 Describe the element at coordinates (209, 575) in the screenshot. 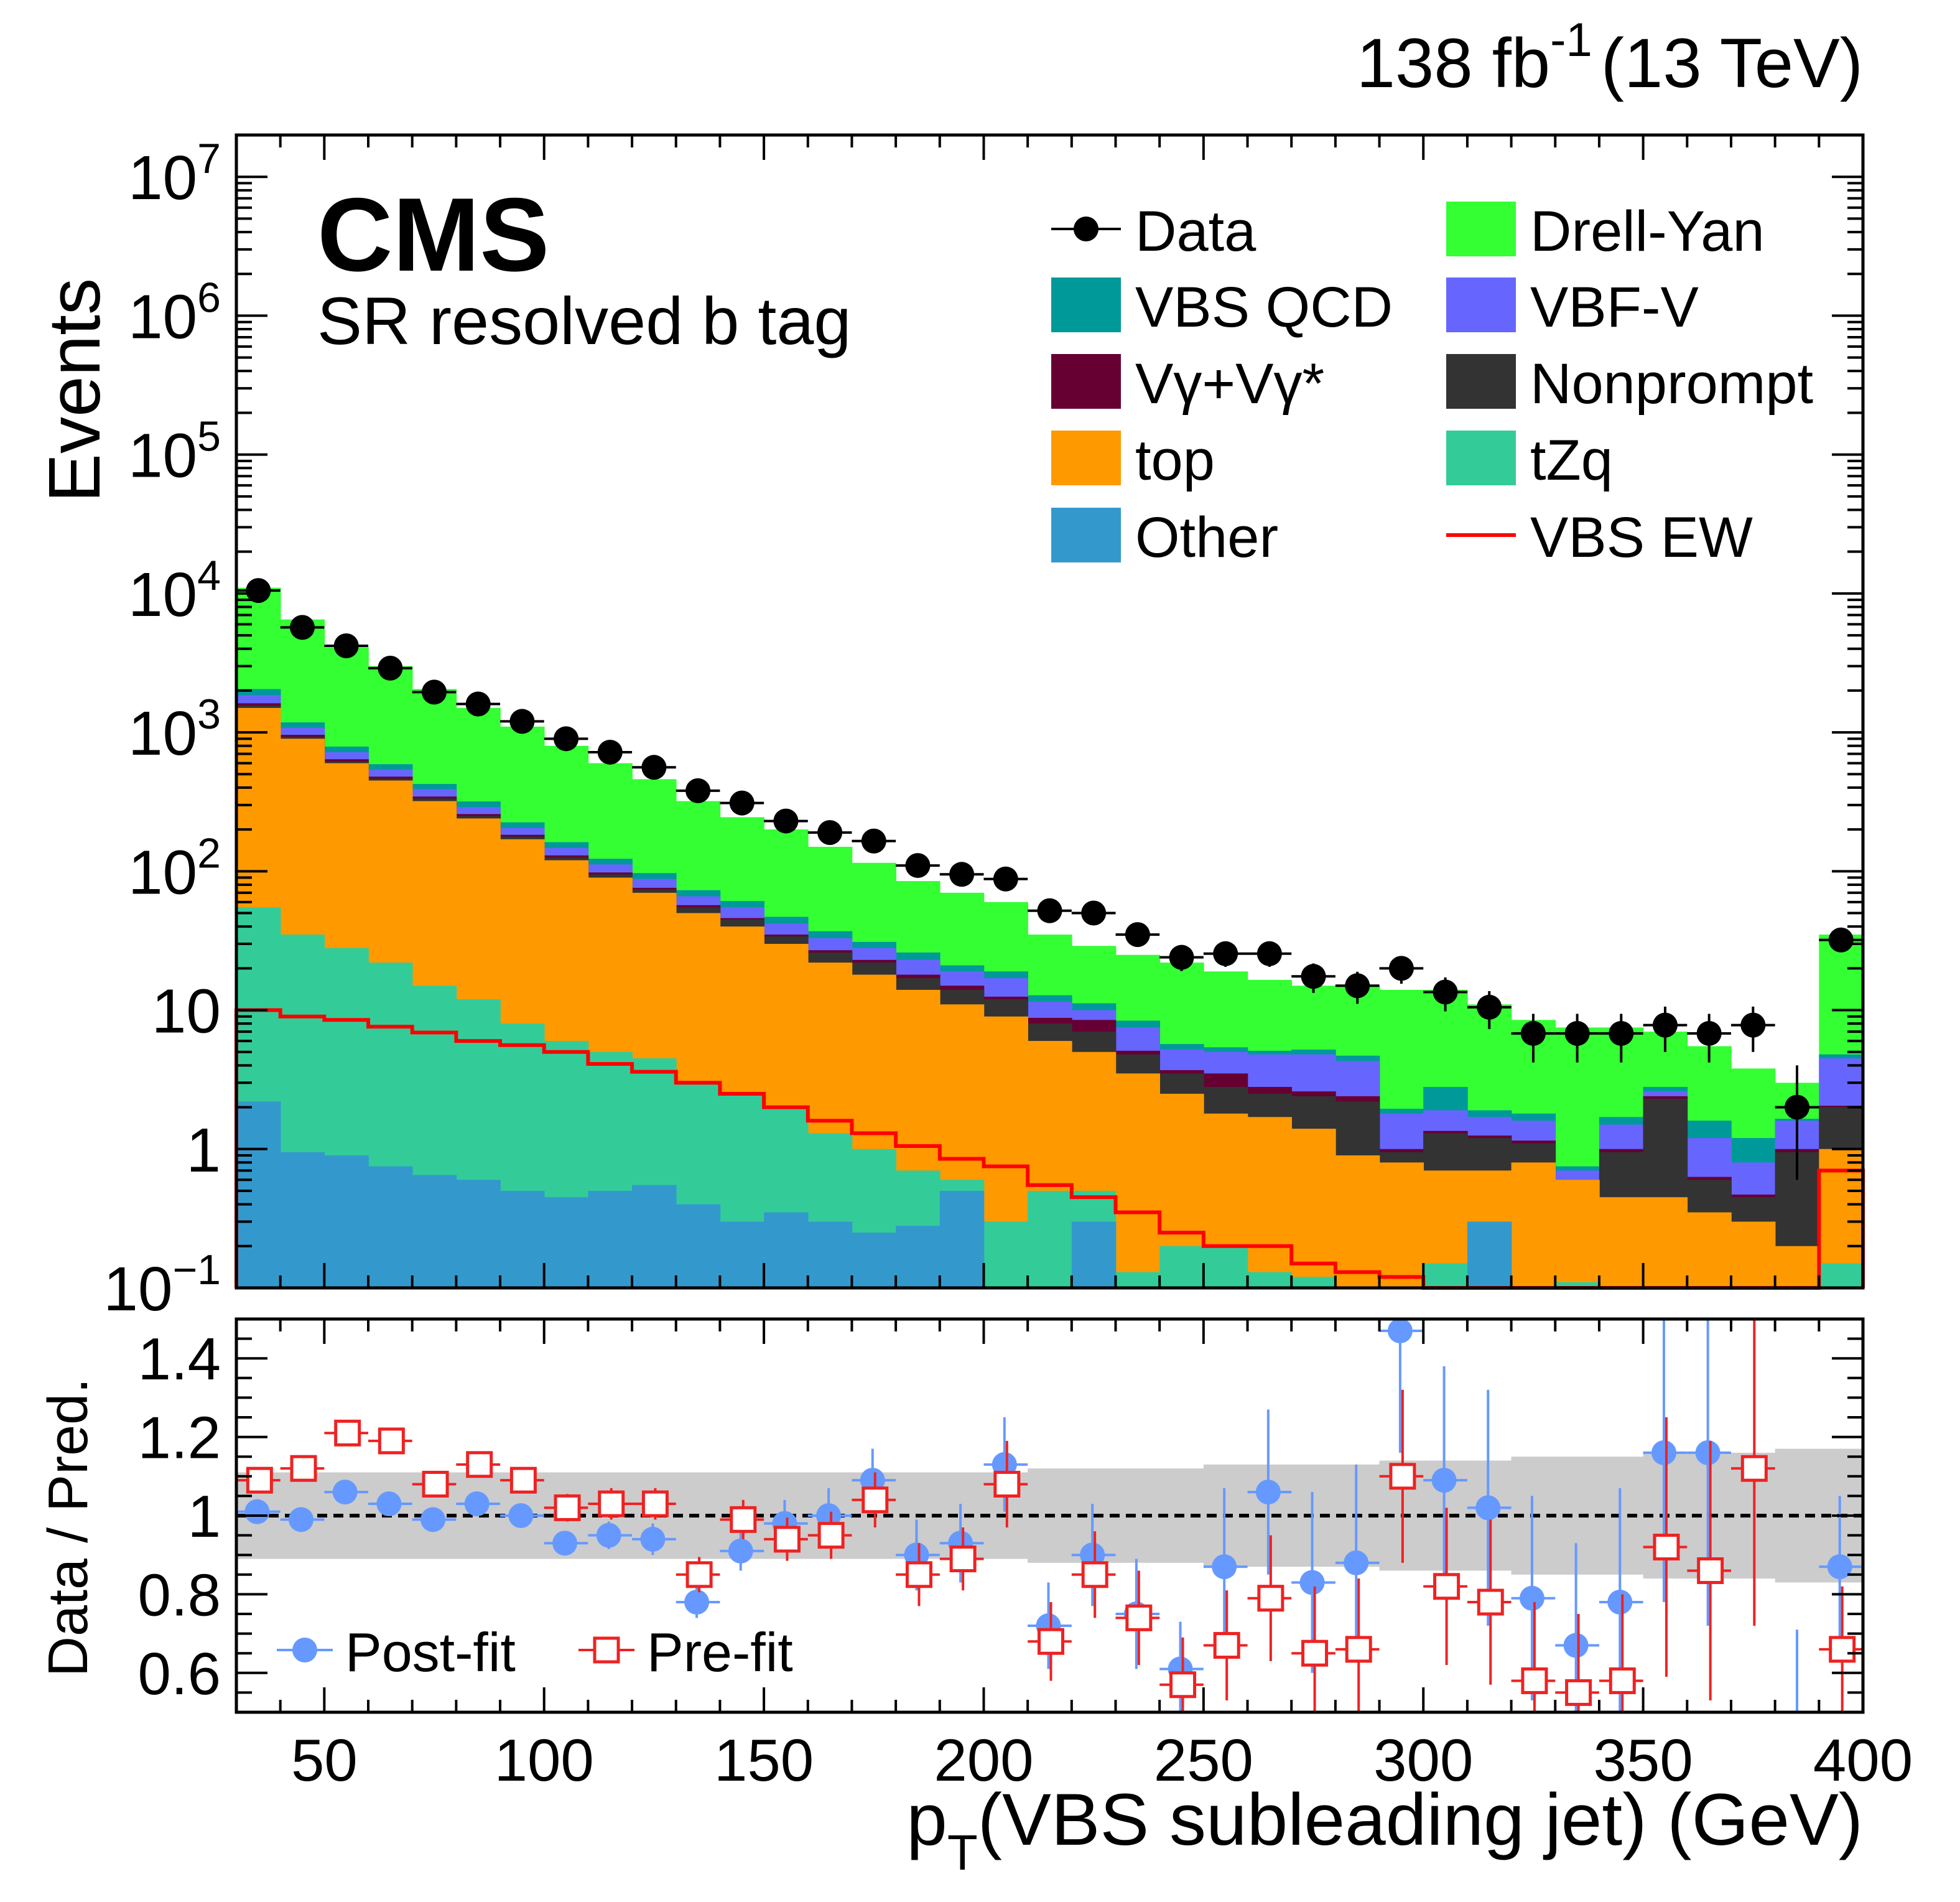

I see `main-y-tick-exp-5: 4` at that location.